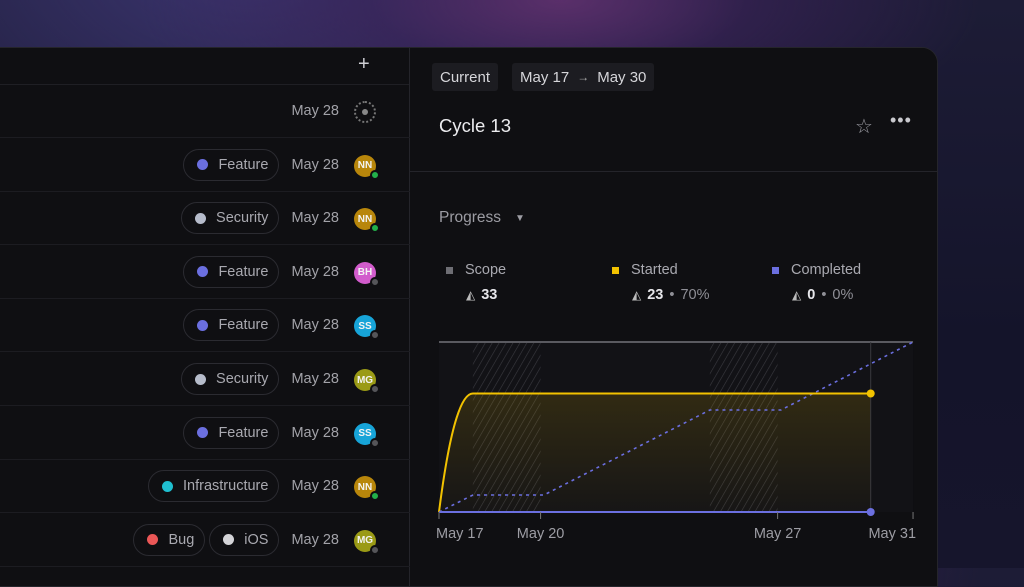 The width and height of the screenshot is (1024, 587). What do you see at coordinates (673, 171) in the screenshot?
I see `divider` at bounding box center [673, 171].